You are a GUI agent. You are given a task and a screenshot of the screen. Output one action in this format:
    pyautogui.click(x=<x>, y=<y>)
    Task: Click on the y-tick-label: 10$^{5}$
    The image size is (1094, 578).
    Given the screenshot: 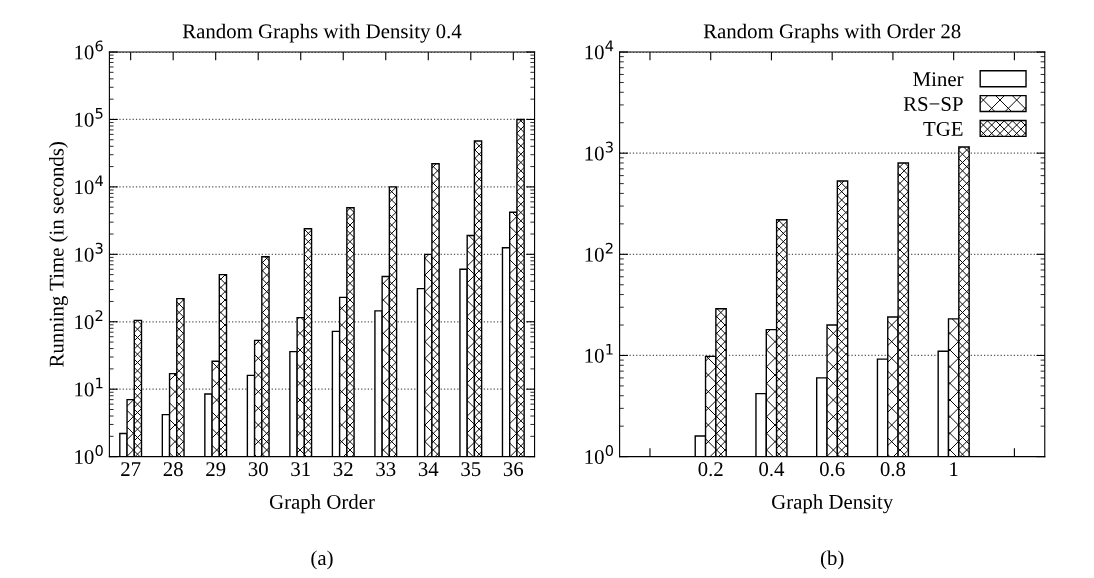 What is the action you would take?
    pyautogui.click(x=89, y=117)
    